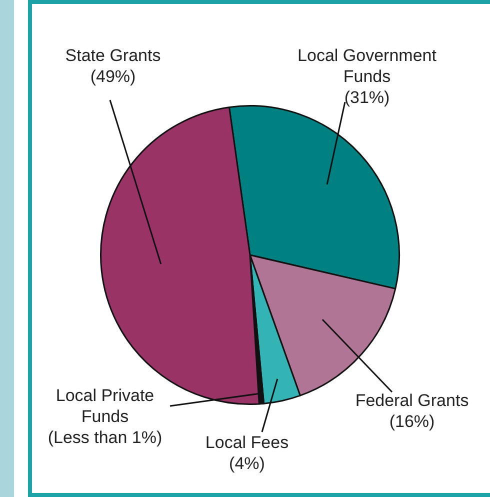  Describe the element at coordinates (113, 56) in the screenshot. I see `slice-label: State Grants` at that location.